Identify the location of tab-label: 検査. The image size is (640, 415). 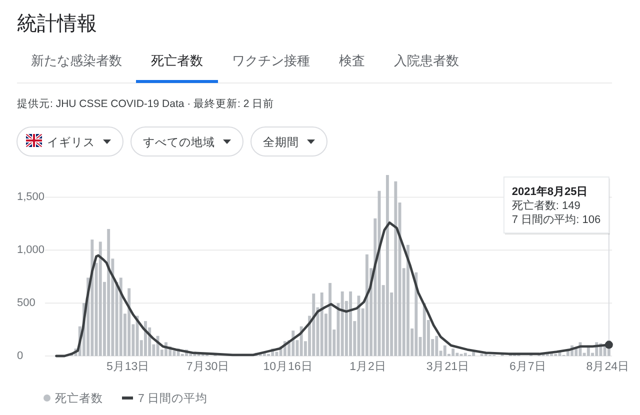
(352, 60).